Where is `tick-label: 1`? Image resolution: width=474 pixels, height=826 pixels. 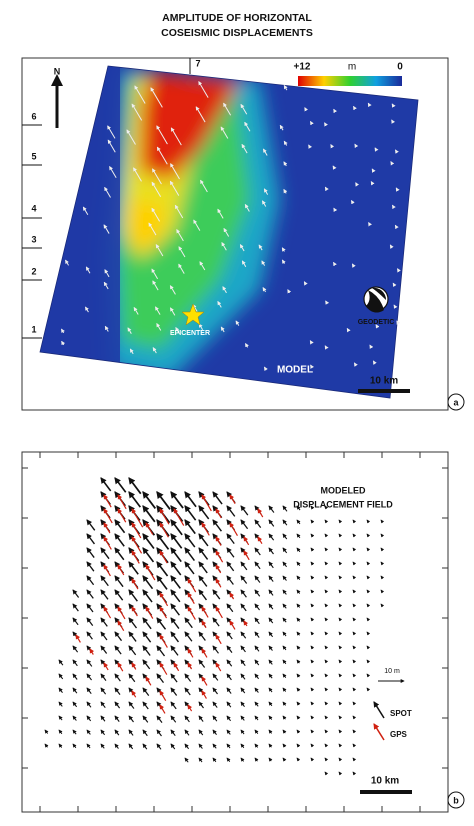
tick-label: 1 is located at coordinates (33, 329).